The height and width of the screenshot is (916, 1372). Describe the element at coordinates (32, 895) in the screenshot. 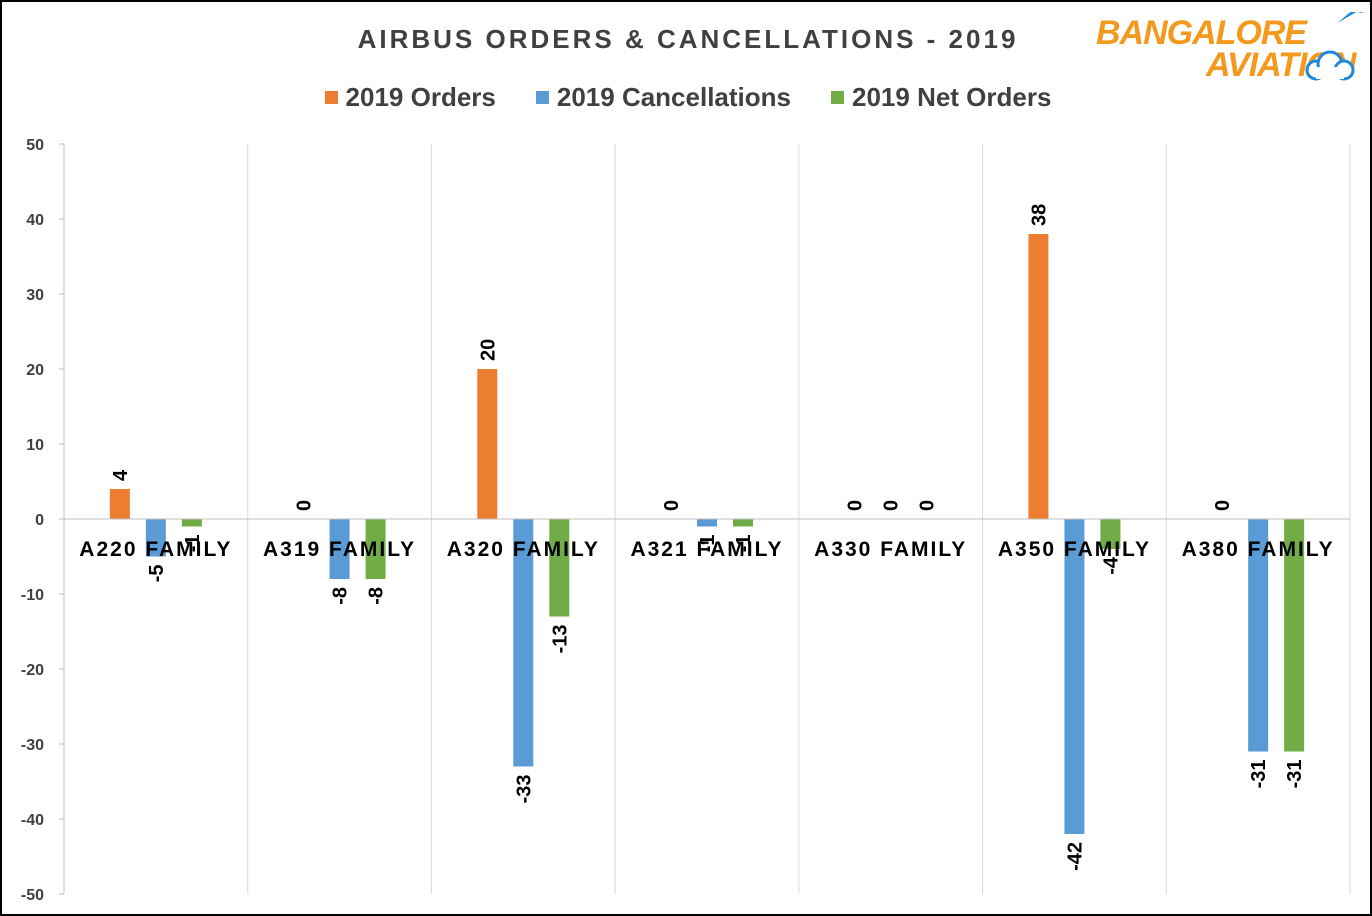

I see `y-tick-label: -50` at that location.